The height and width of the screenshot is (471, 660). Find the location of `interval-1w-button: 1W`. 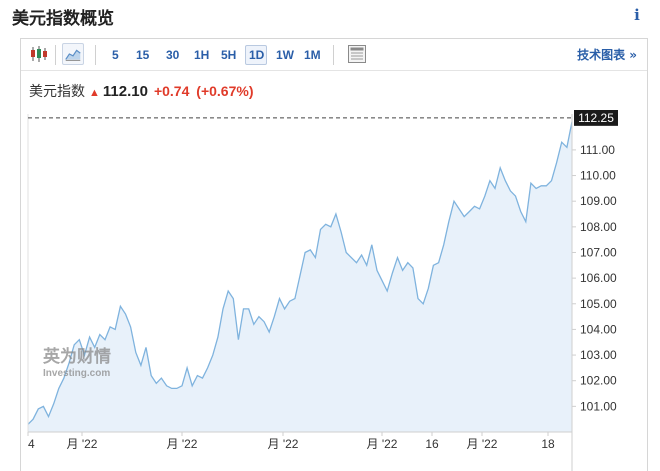

interval-1w-button: 1W is located at coordinates (285, 55).